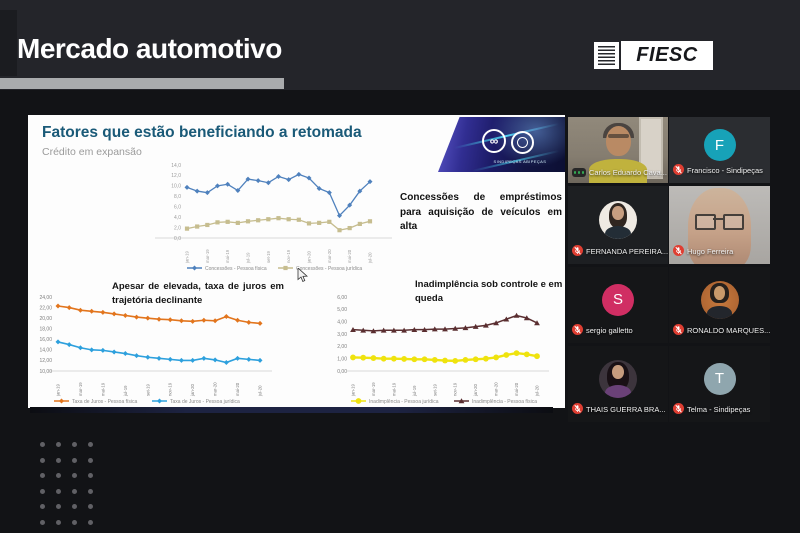 The width and height of the screenshot is (800, 533). I want to click on svg-text: 5,00, so click(342, 310).